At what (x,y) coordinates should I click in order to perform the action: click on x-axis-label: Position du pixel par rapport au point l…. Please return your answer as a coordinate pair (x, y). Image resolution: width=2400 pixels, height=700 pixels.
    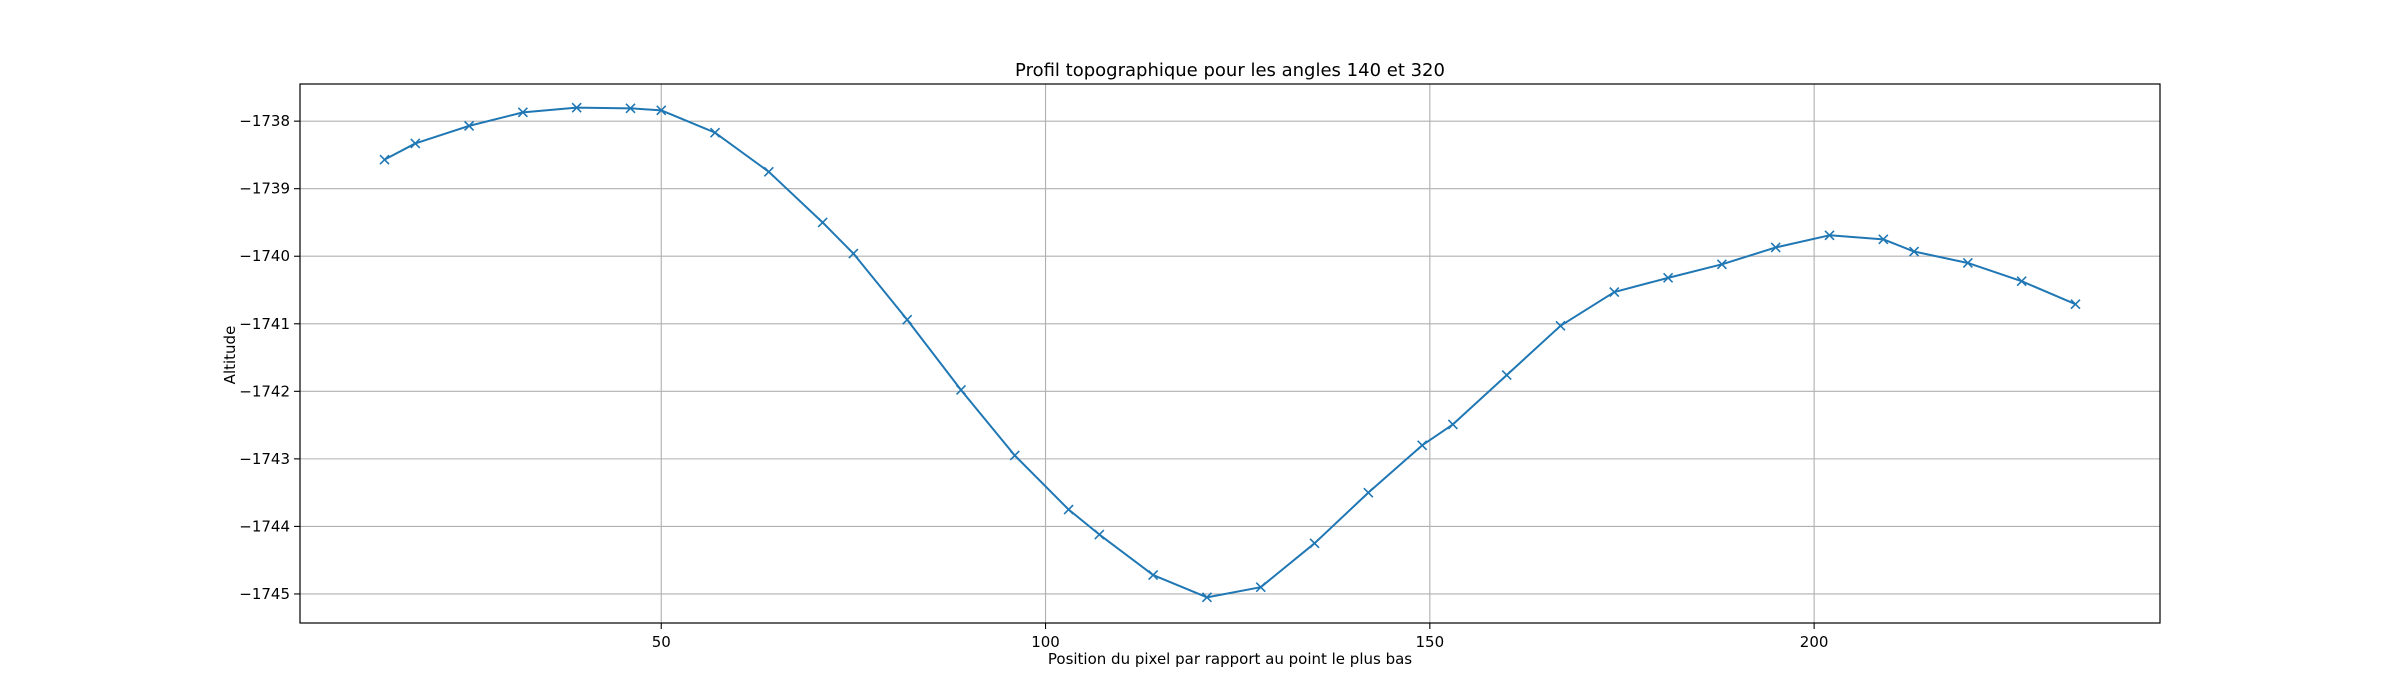
    Looking at the image, I should click on (1230, 659).